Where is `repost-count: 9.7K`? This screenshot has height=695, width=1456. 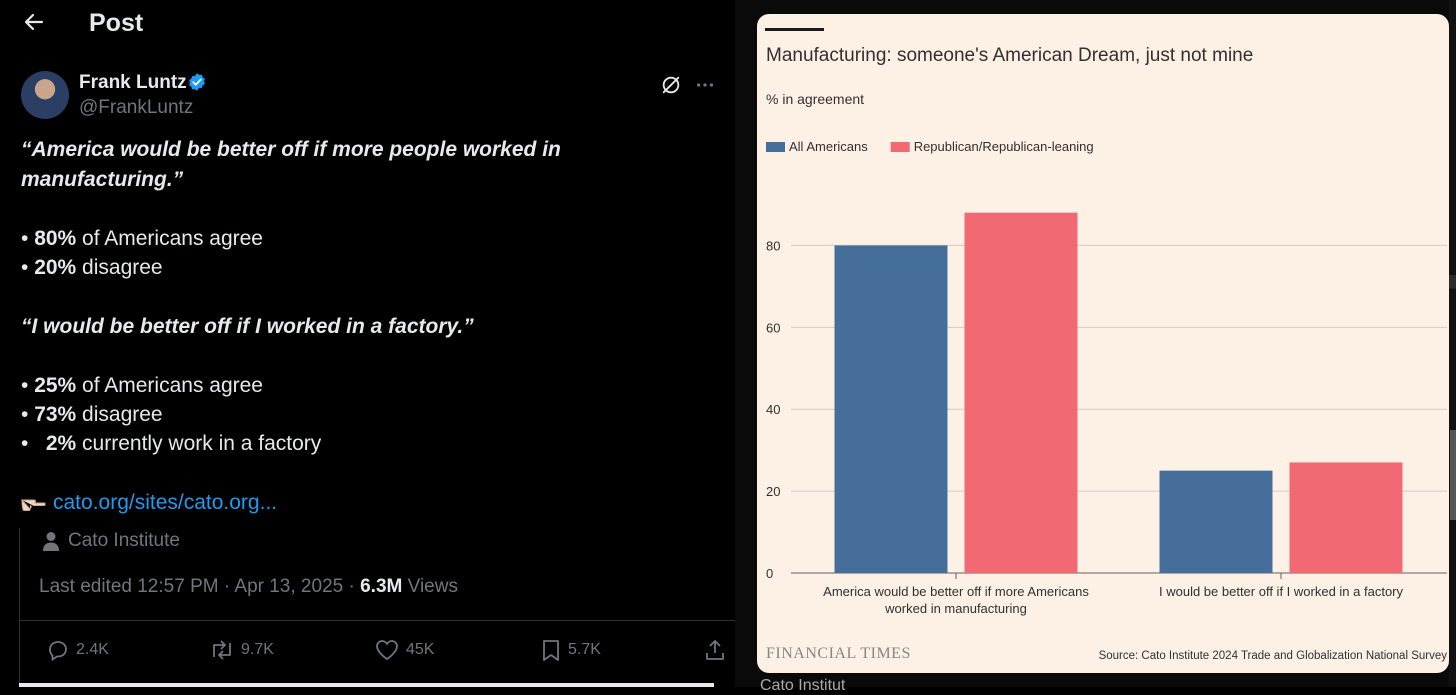 repost-count: 9.7K is located at coordinates (257, 649).